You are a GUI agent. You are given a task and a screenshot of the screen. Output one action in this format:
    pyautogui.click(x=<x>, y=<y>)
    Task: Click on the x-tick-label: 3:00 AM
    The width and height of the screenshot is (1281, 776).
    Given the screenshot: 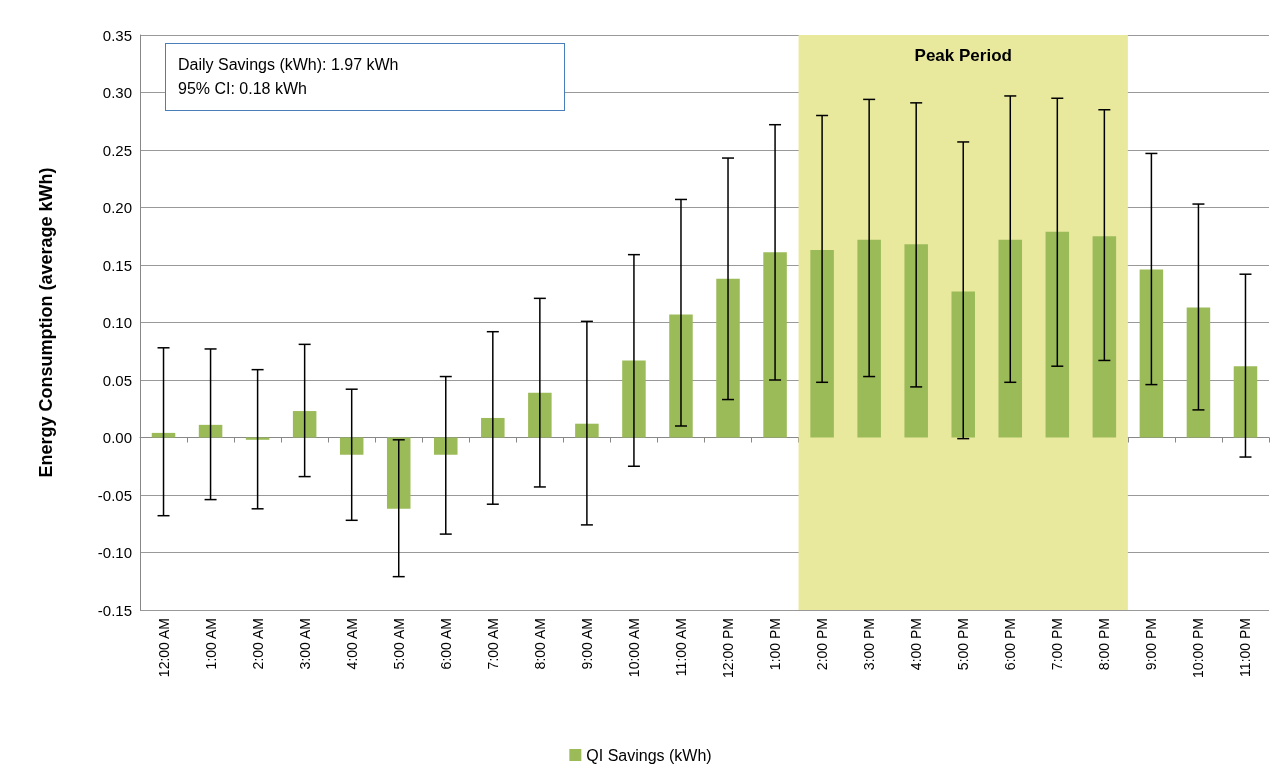 What is the action you would take?
    pyautogui.click(x=304, y=644)
    